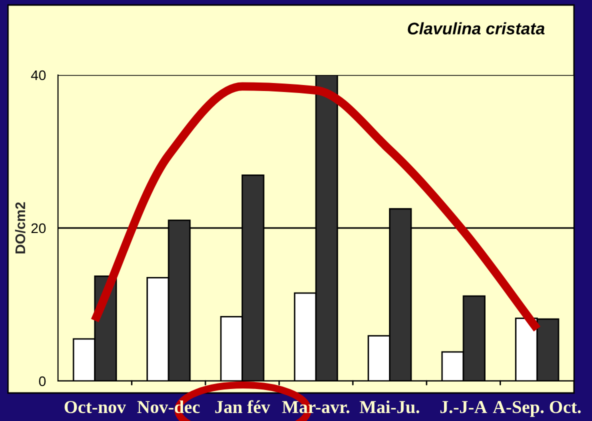 The width and height of the screenshot is (592, 421). Describe the element at coordinates (242, 407) in the screenshot. I see `x-tick-label: Jan fév` at that location.